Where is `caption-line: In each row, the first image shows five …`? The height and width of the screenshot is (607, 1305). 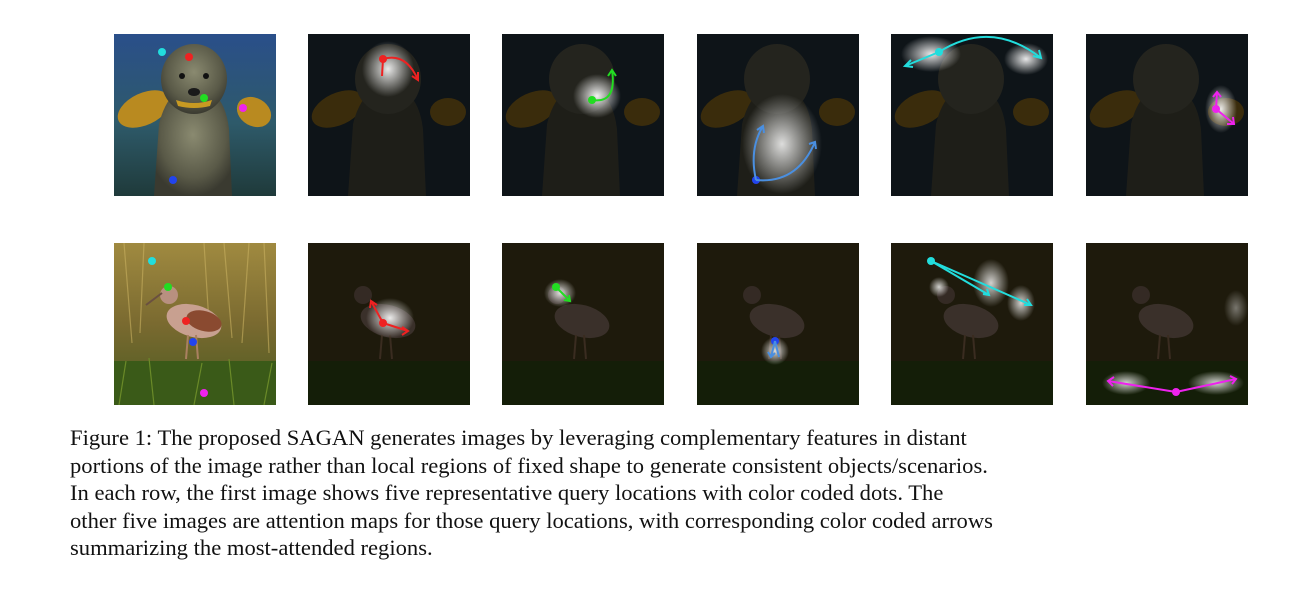 caption-line: In each row, the first image shows five … is located at coordinates (507, 492).